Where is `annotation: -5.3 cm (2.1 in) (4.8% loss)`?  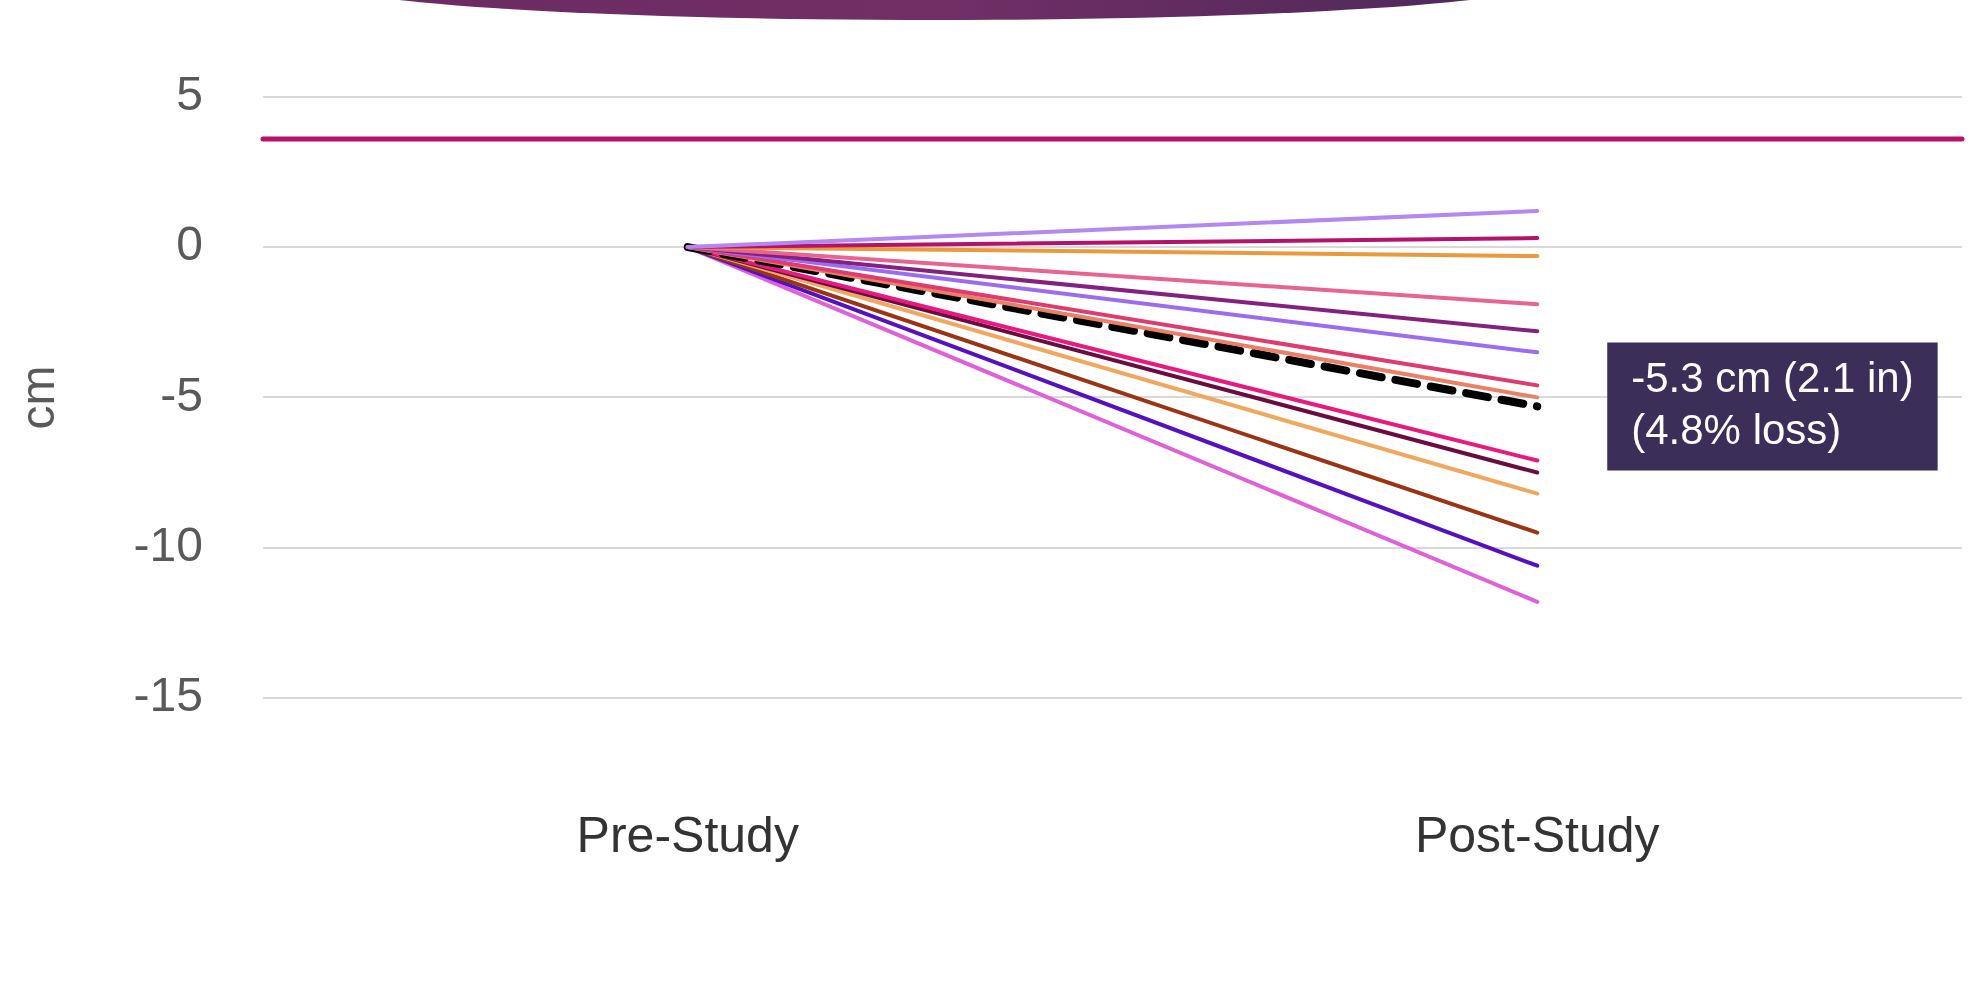
annotation: -5.3 cm (2.1 in) (4.8% loss) is located at coordinates (1772, 403).